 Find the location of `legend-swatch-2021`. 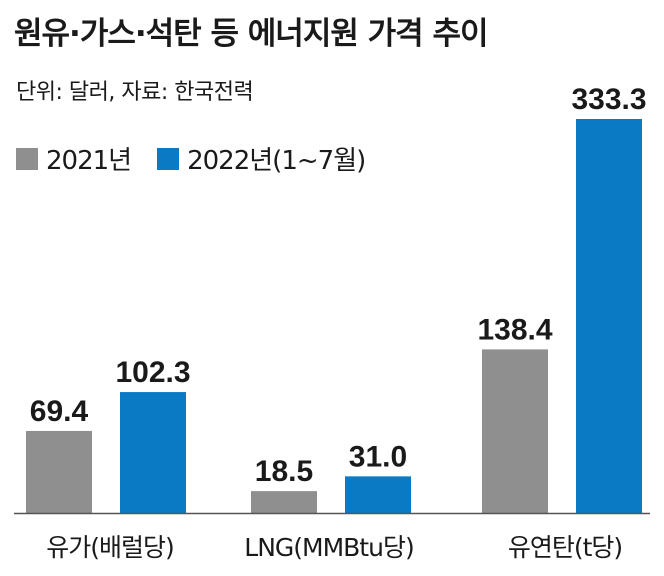

legend-swatch-2021 is located at coordinates (27, 158).